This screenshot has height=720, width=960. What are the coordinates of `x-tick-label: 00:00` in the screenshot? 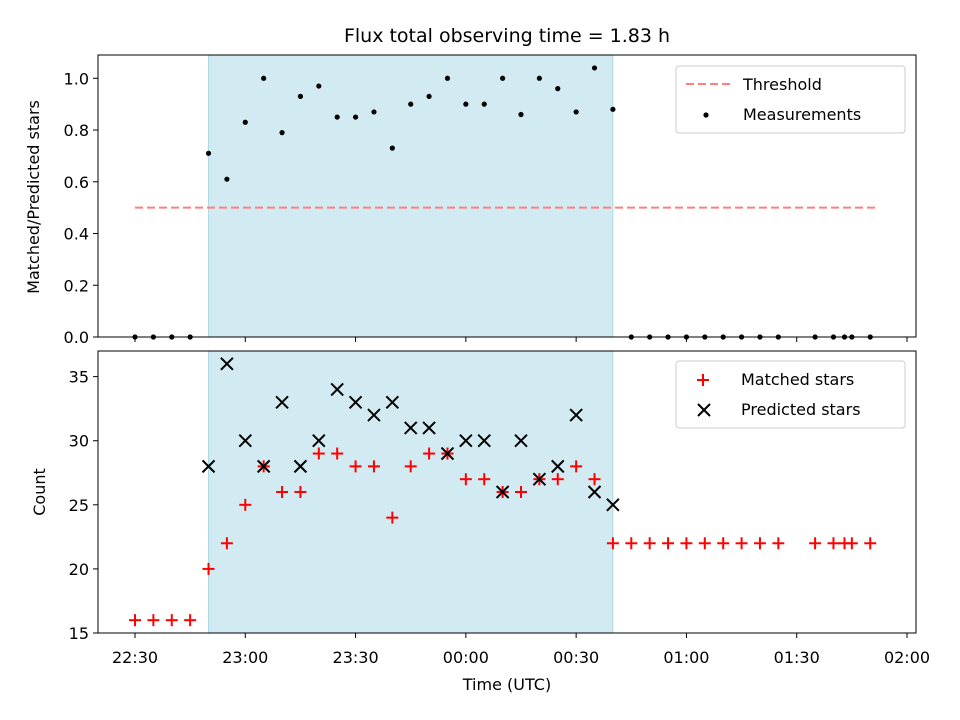 It's located at (466, 657).